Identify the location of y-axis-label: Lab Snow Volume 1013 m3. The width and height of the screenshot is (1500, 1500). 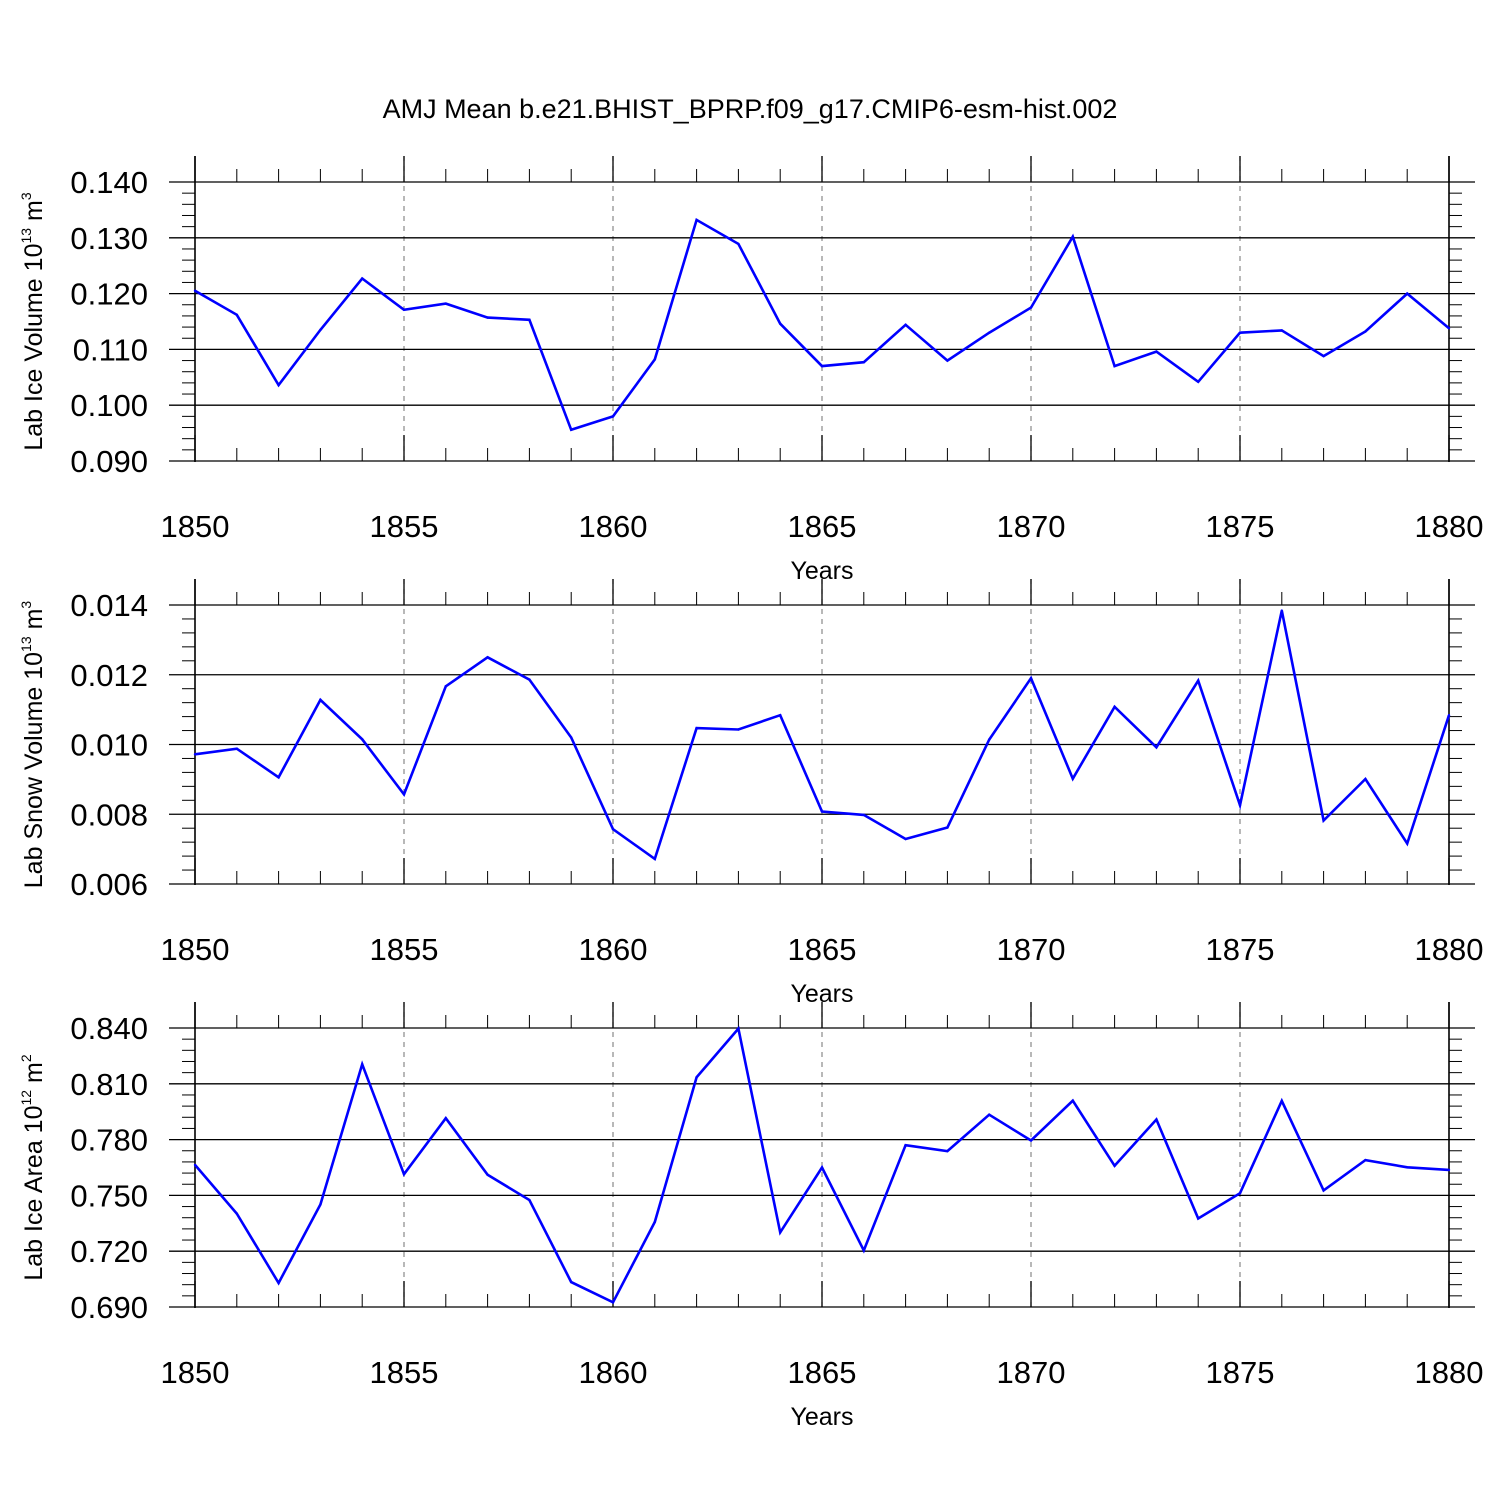
(33, 745).